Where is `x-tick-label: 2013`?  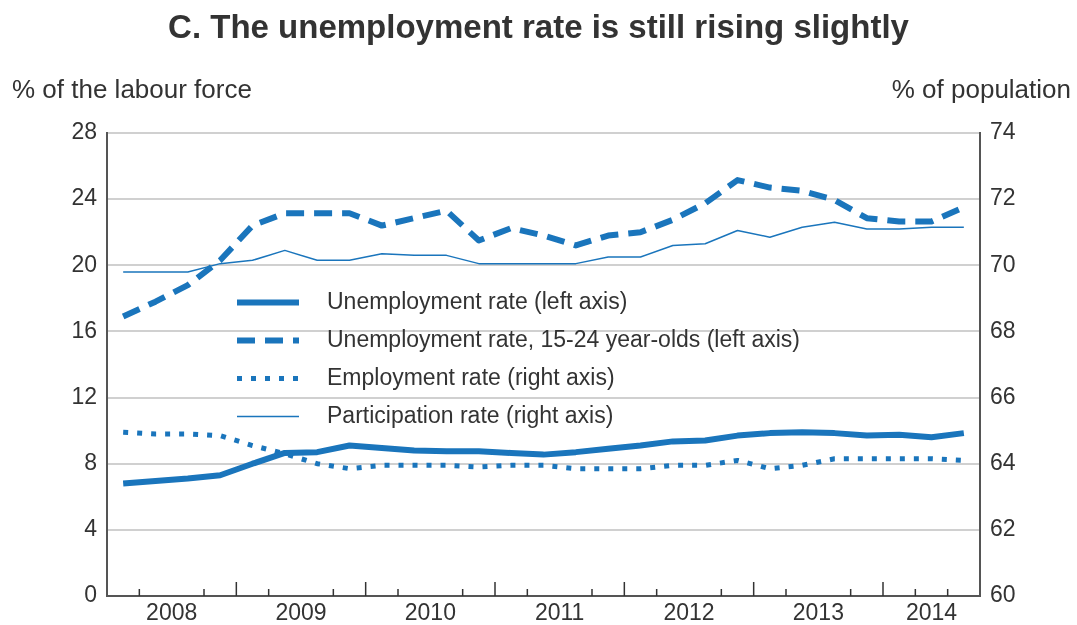
x-tick-label: 2013 is located at coordinates (818, 612).